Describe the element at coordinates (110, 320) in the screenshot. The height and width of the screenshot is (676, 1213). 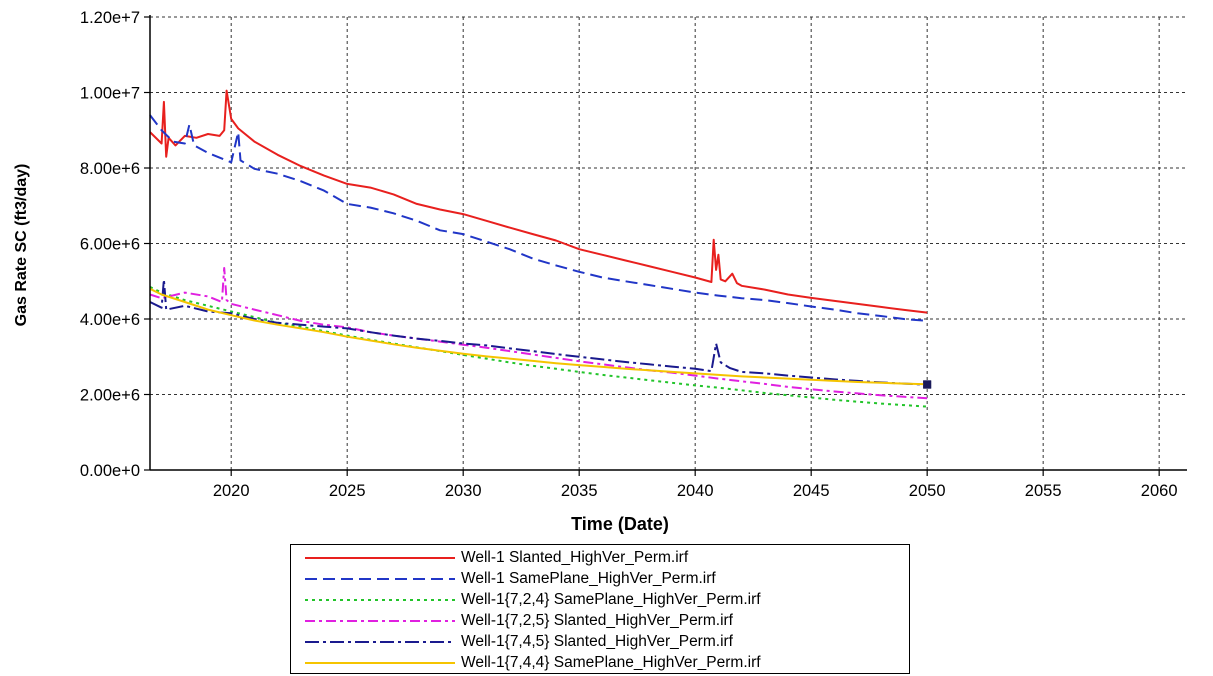
I see `y-tick-label: 4.00e+6` at that location.